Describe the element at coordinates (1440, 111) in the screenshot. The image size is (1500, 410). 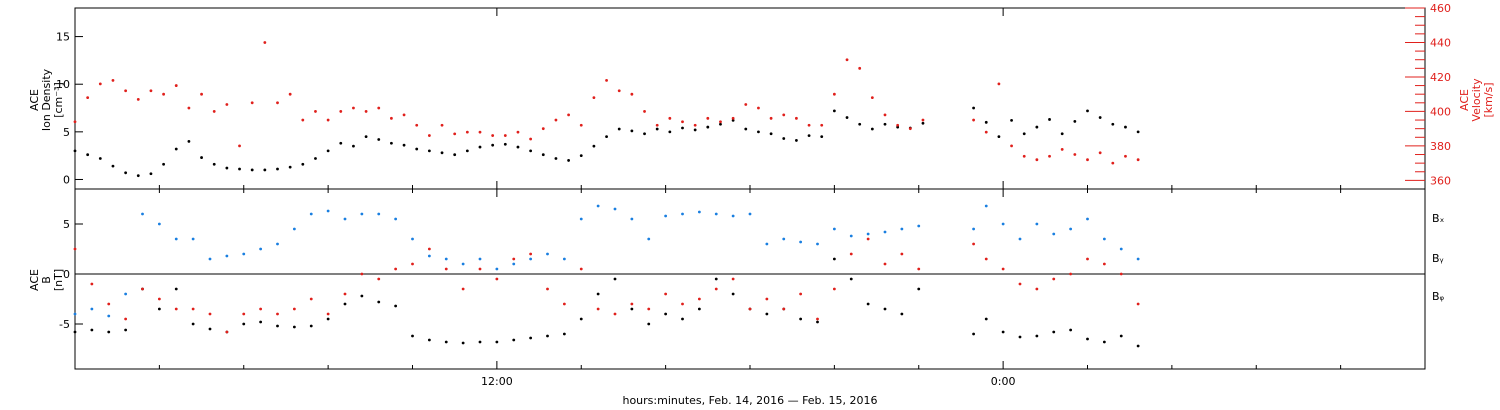
I see `velocity-tick-label: 400` at that location.